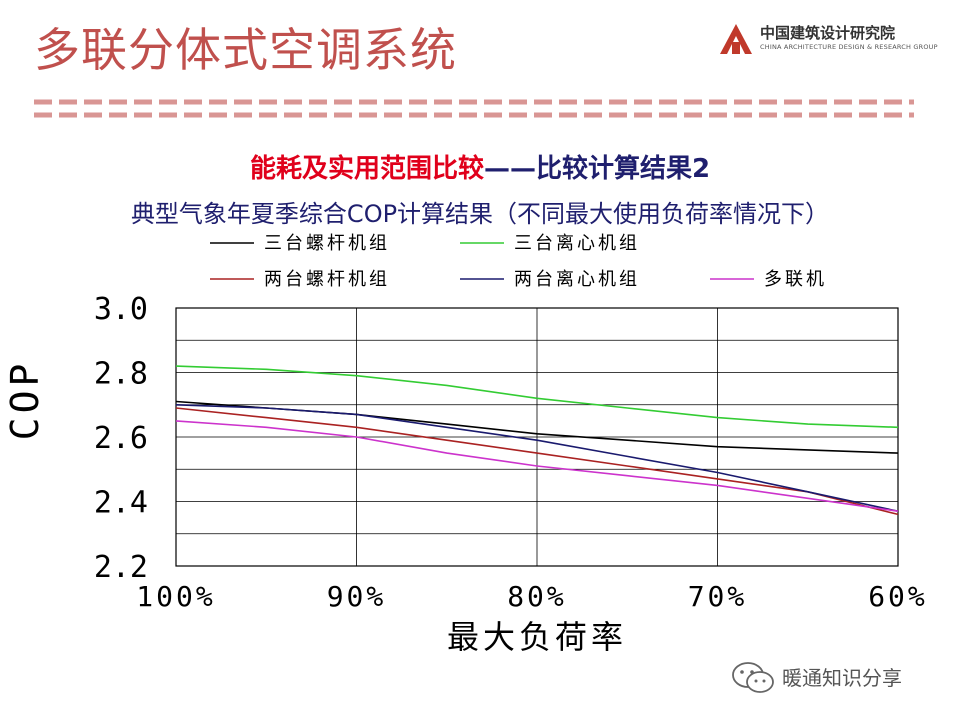  I want to click on section-heading-blue: ——比较计算结果2, so click(597, 169).